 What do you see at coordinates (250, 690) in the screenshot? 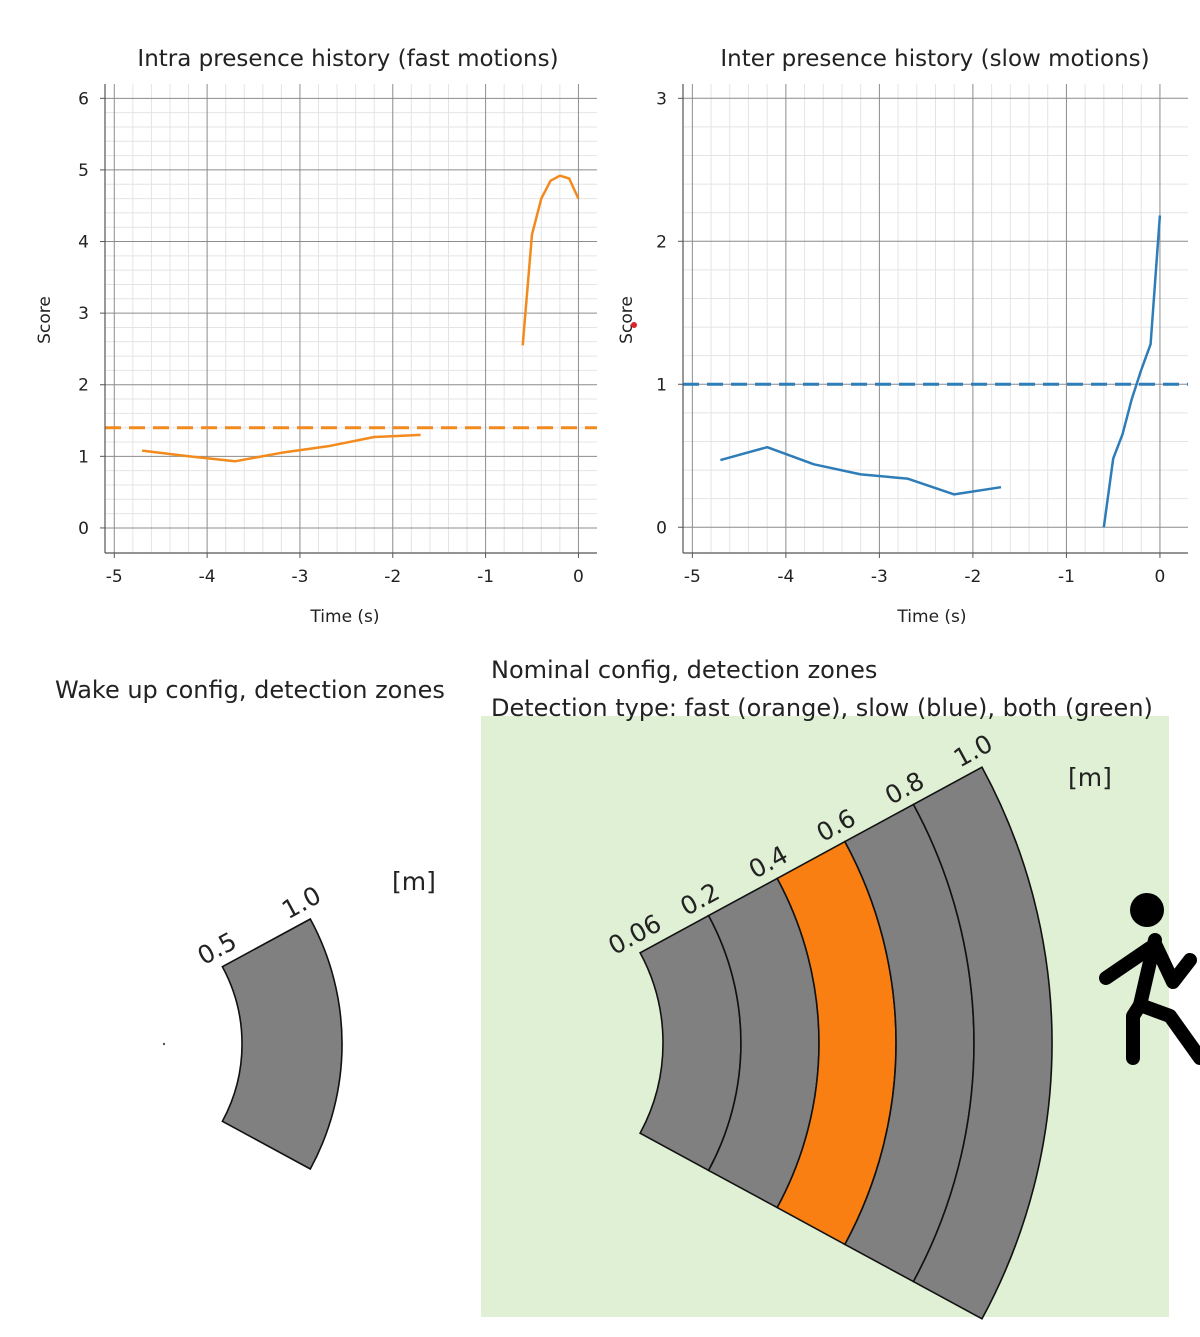
I see `wake-up-title: Wake up config, detection zones` at bounding box center [250, 690].